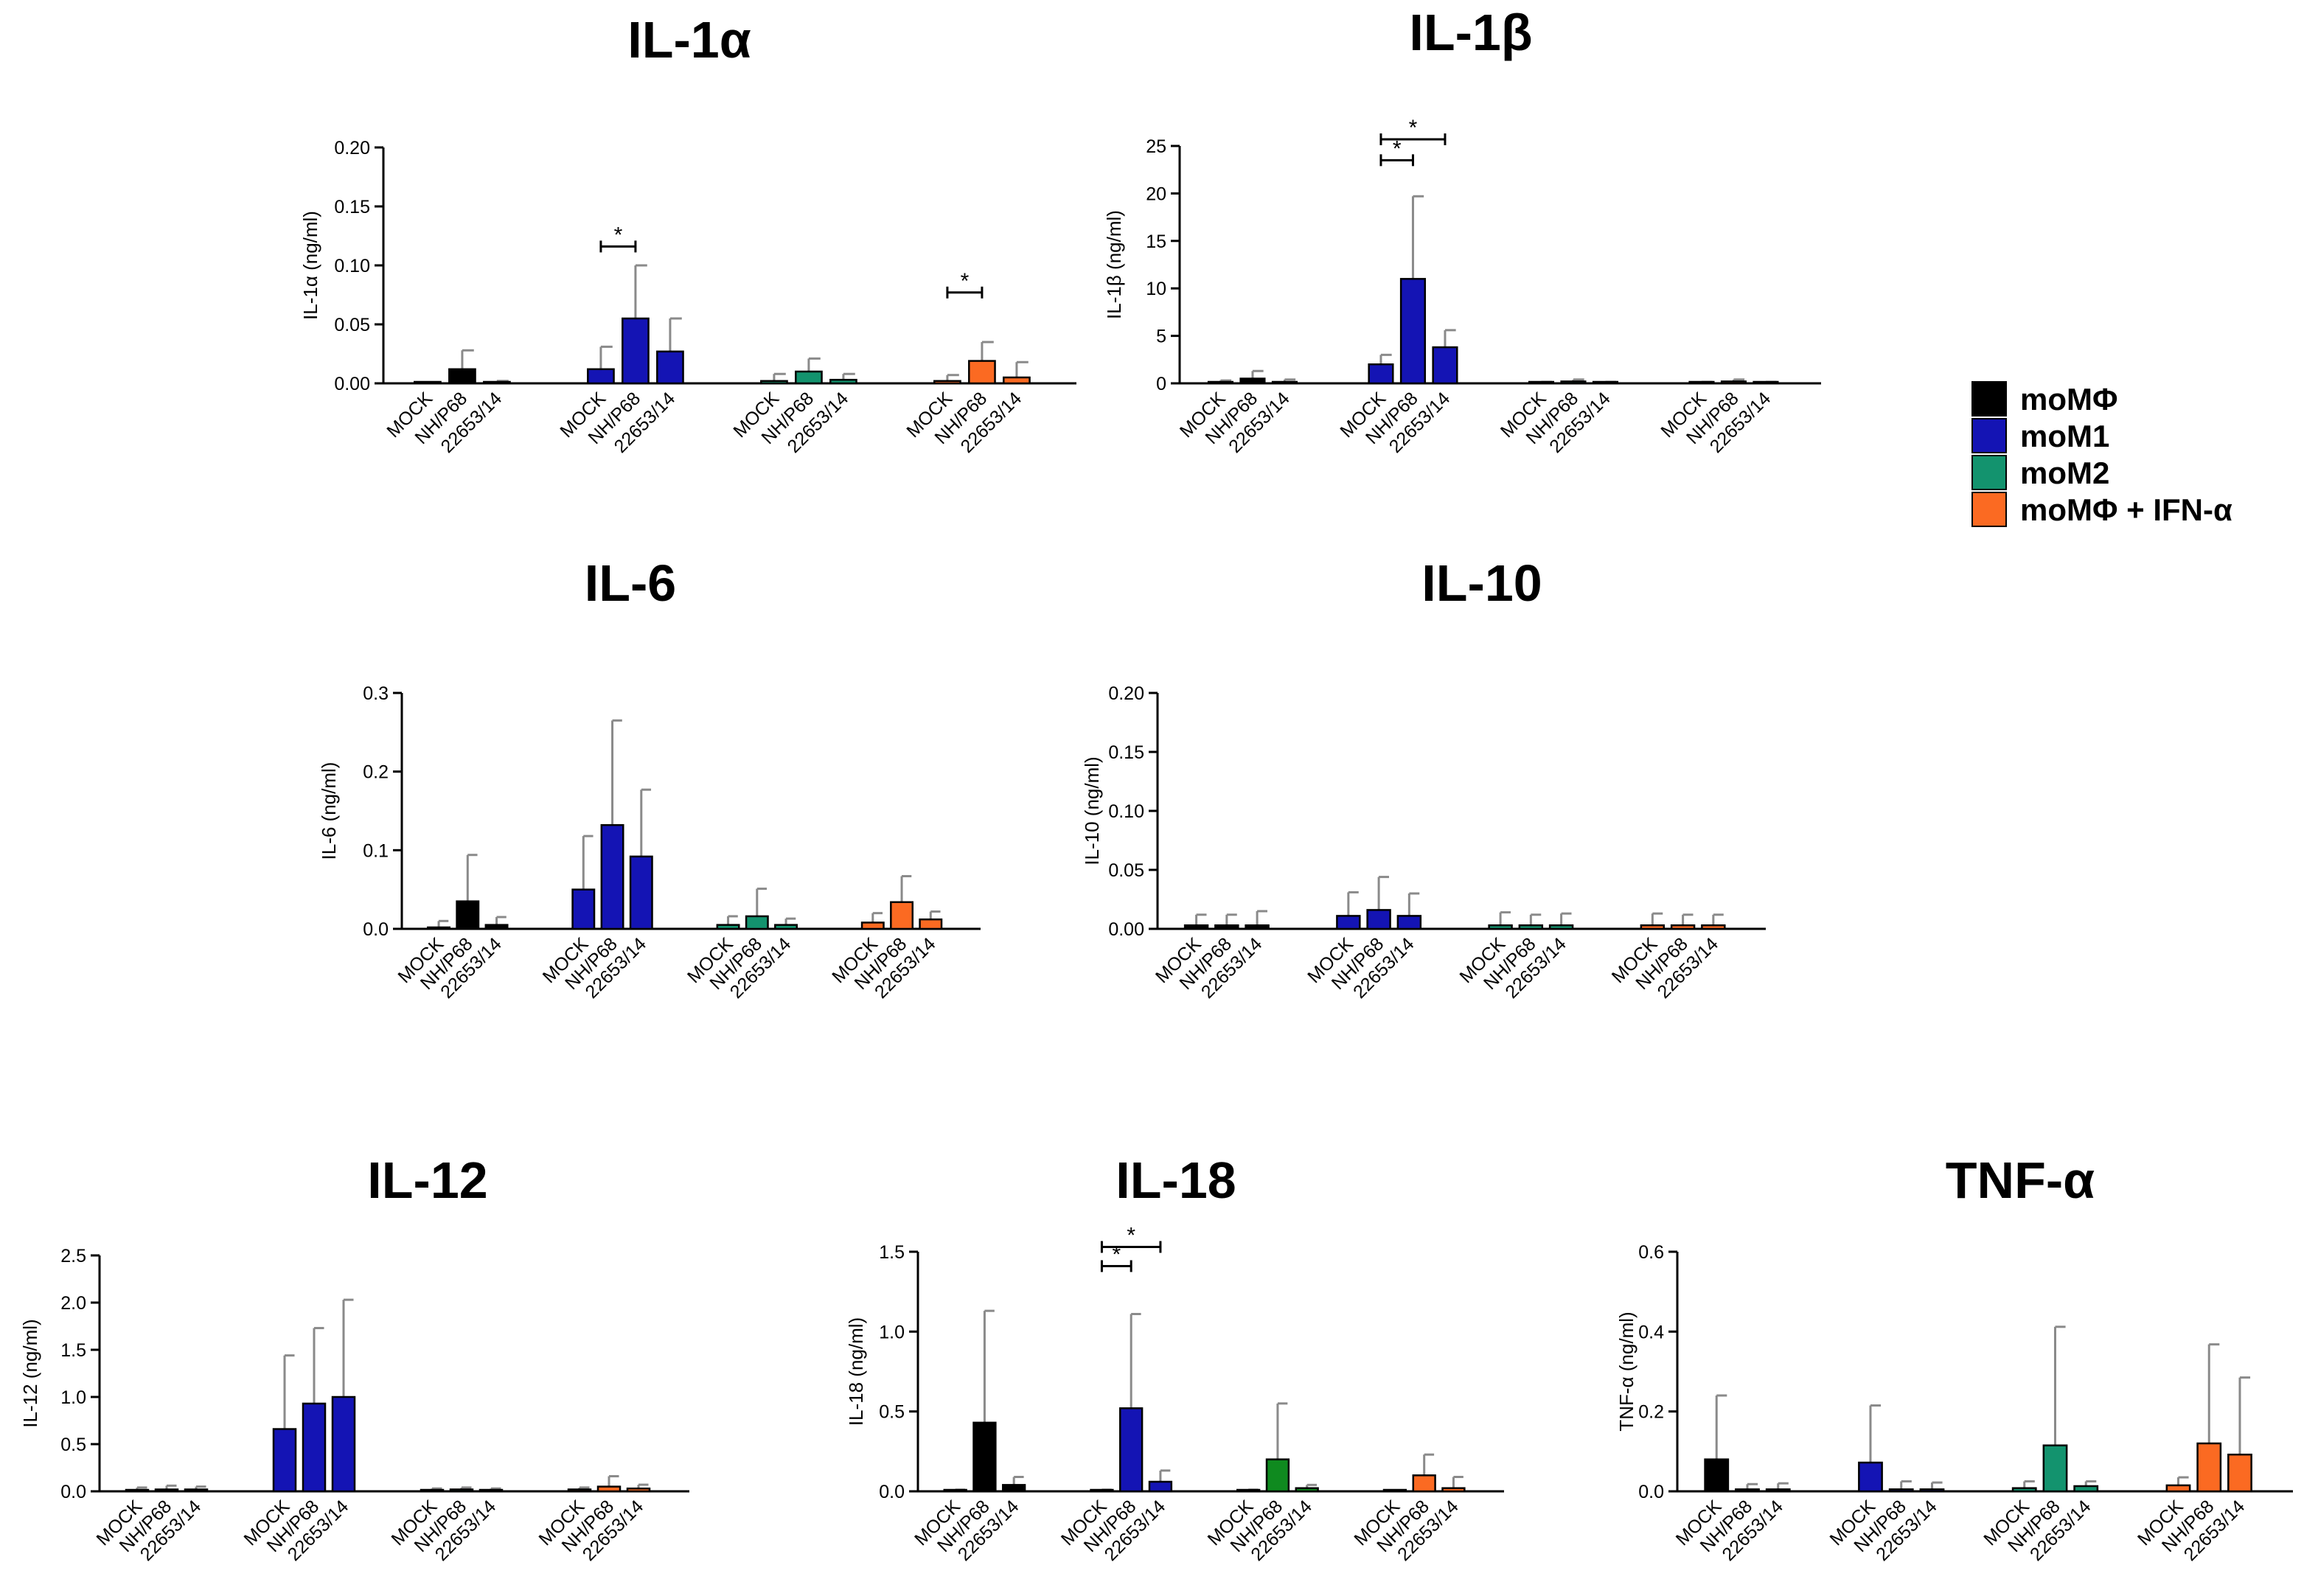 The height and width of the screenshot is (1596, 2304). What do you see at coordinates (1131, 1236) in the screenshot?
I see `significance-marker: *` at bounding box center [1131, 1236].